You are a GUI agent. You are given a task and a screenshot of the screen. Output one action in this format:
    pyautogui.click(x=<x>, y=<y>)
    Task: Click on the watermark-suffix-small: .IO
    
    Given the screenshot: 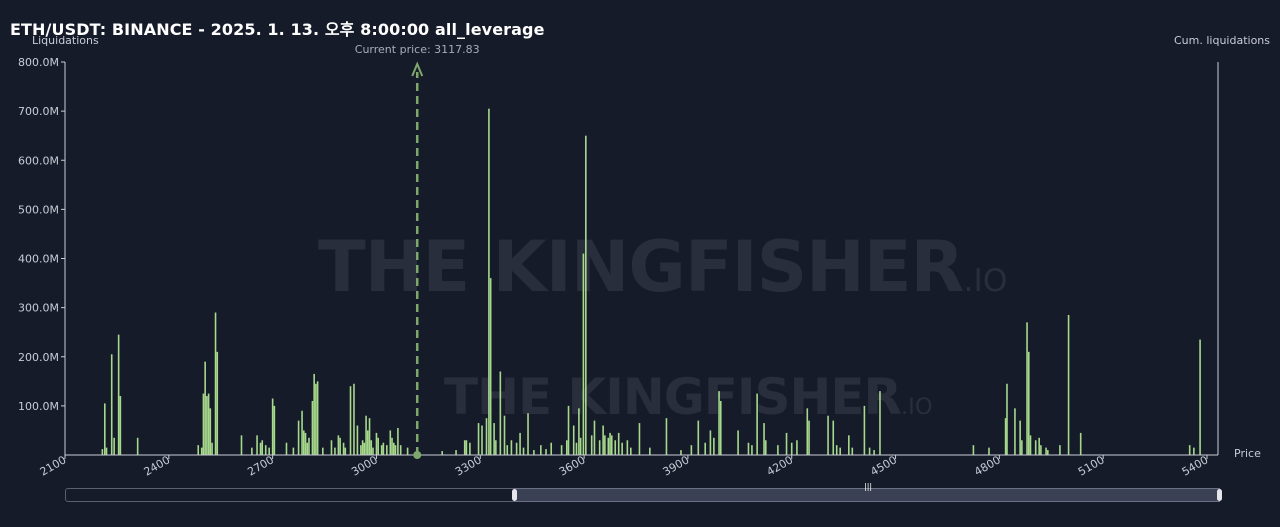 What is the action you would take?
    pyautogui.click(x=917, y=407)
    